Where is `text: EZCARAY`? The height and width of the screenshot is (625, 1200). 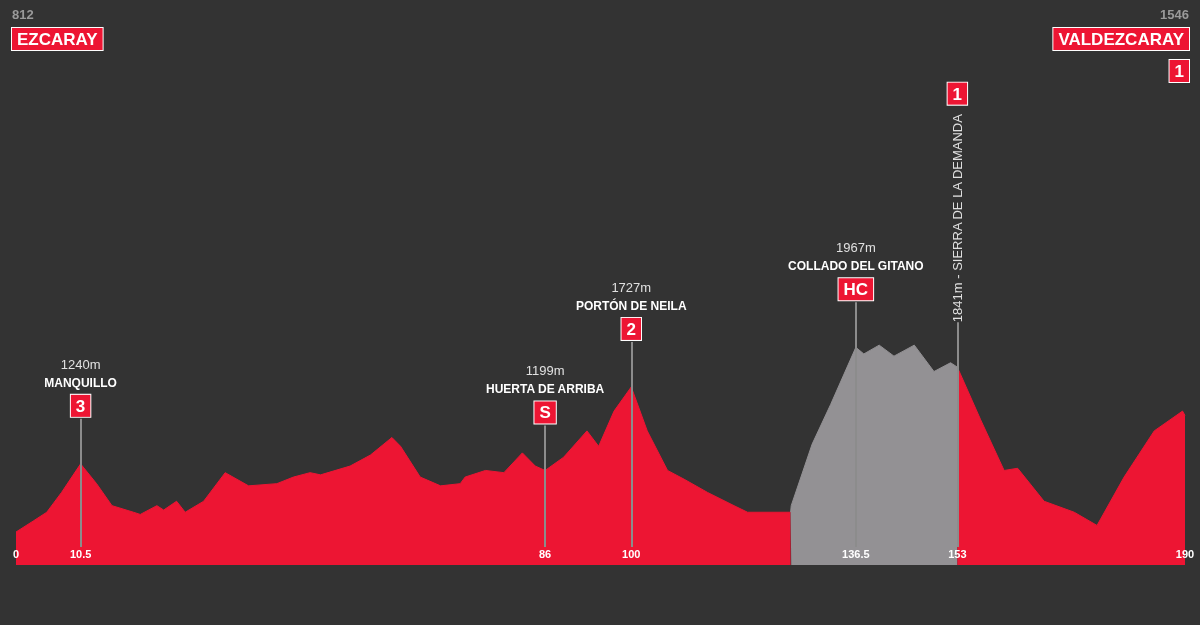
text: EZCARAY is located at coordinates (58, 39).